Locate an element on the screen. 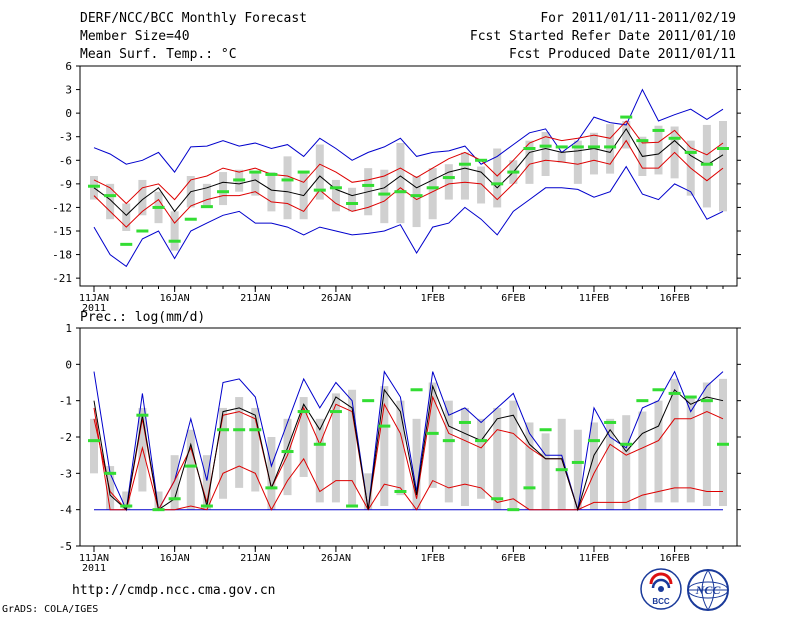 The width and height of the screenshot is (800, 618). y-tick-label: 3 is located at coordinates (68, 90).